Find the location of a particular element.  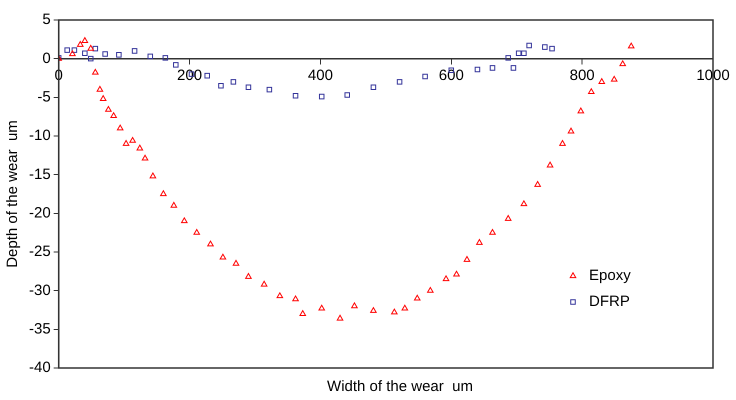

x-tick-label: 800 is located at coordinates (582, 75).